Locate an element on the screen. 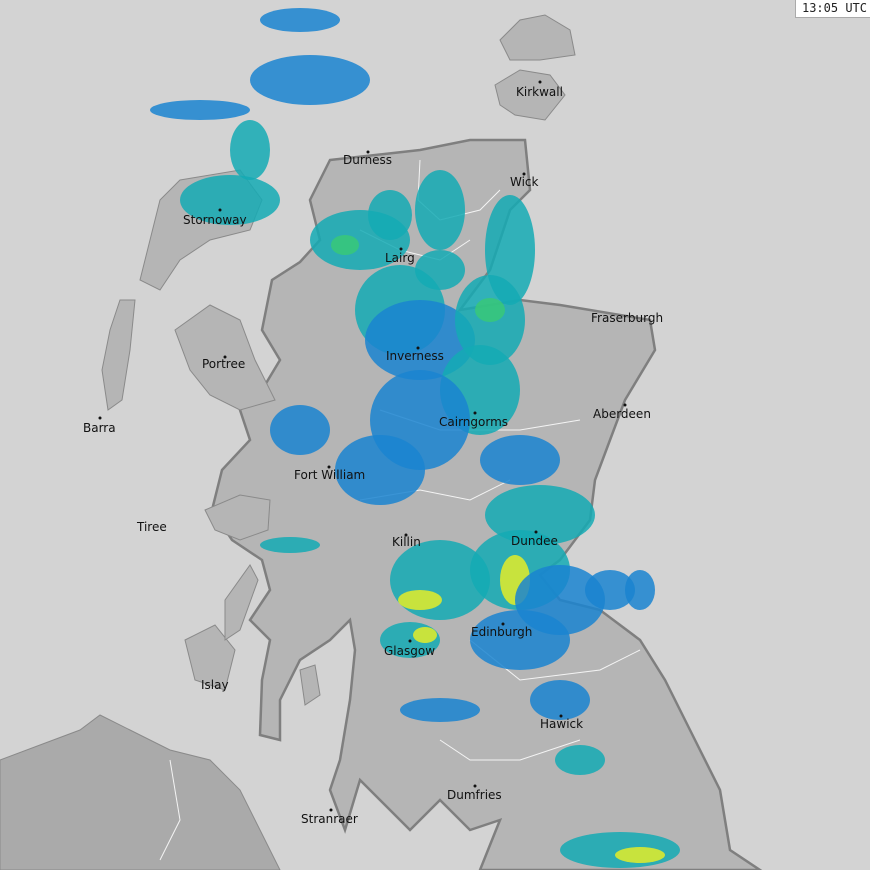 Image resolution: width=870 pixels, height=870 pixels. place-label: Dundee is located at coordinates (534, 541).